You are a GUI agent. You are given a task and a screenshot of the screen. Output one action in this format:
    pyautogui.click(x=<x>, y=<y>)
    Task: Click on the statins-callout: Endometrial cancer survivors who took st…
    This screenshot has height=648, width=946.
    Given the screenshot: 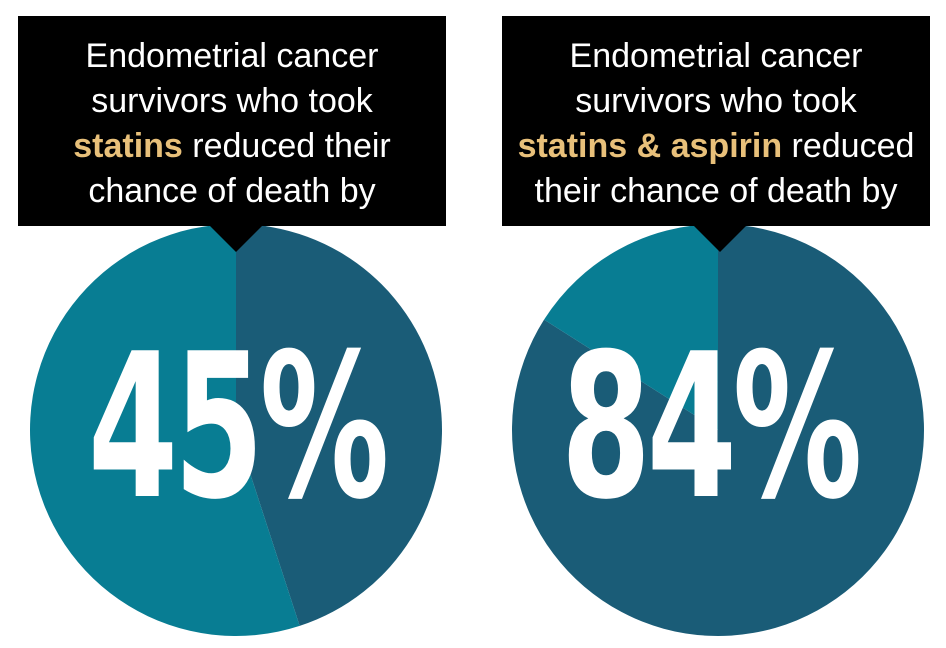 What is the action you would take?
    pyautogui.click(x=232, y=121)
    